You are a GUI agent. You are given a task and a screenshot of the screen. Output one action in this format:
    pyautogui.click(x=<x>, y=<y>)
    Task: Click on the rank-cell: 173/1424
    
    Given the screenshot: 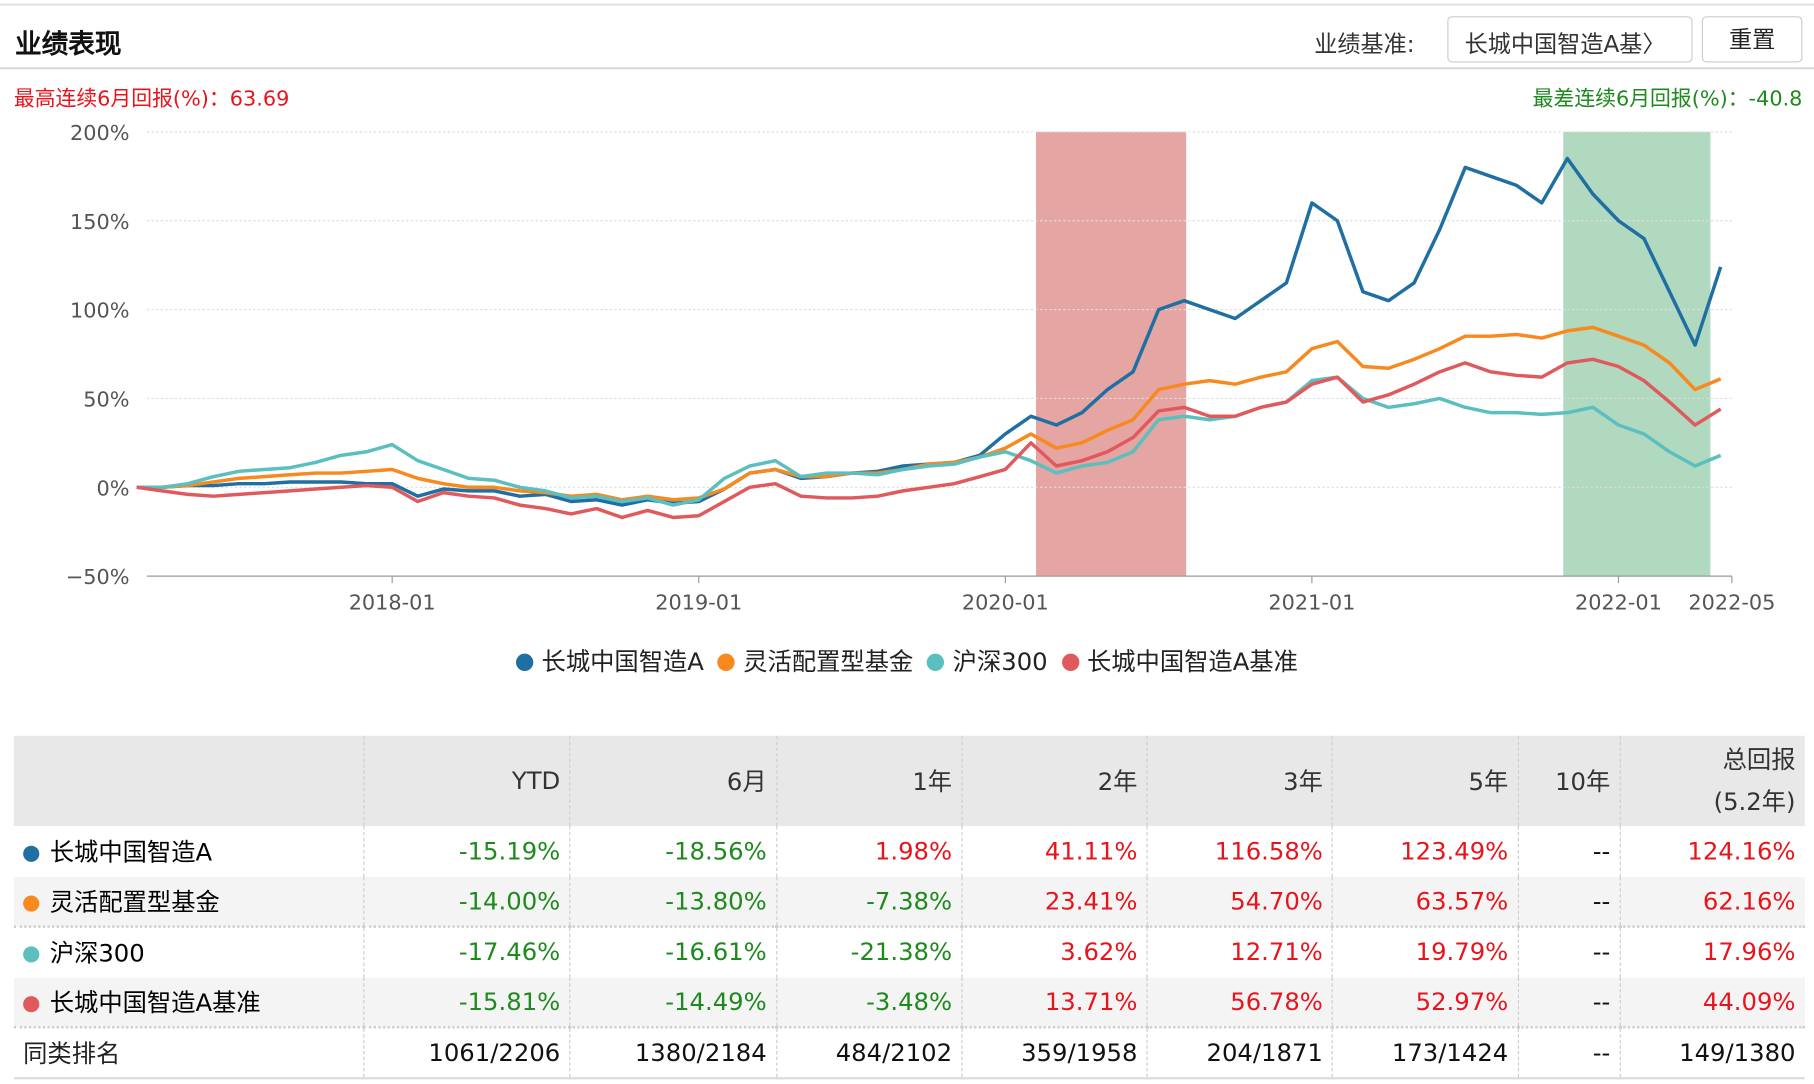 What is the action you would take?
    pyautogui.click(x=1425, y=1052)
    